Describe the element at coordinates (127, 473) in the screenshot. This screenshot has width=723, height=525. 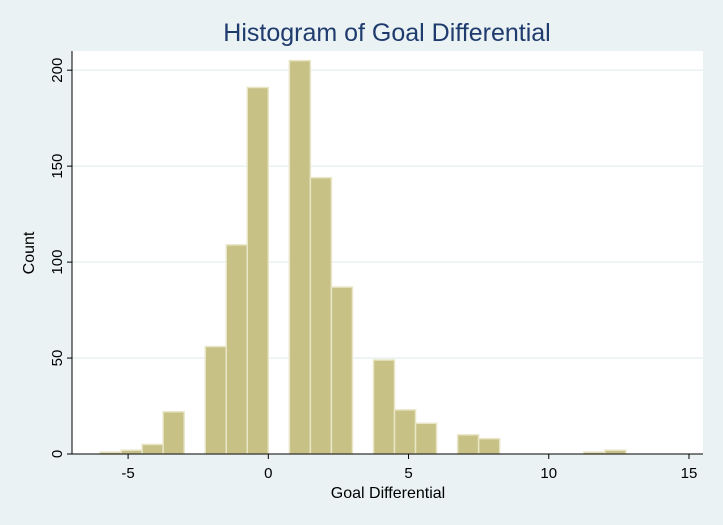
I see `x-tick-label: -5` at that location.